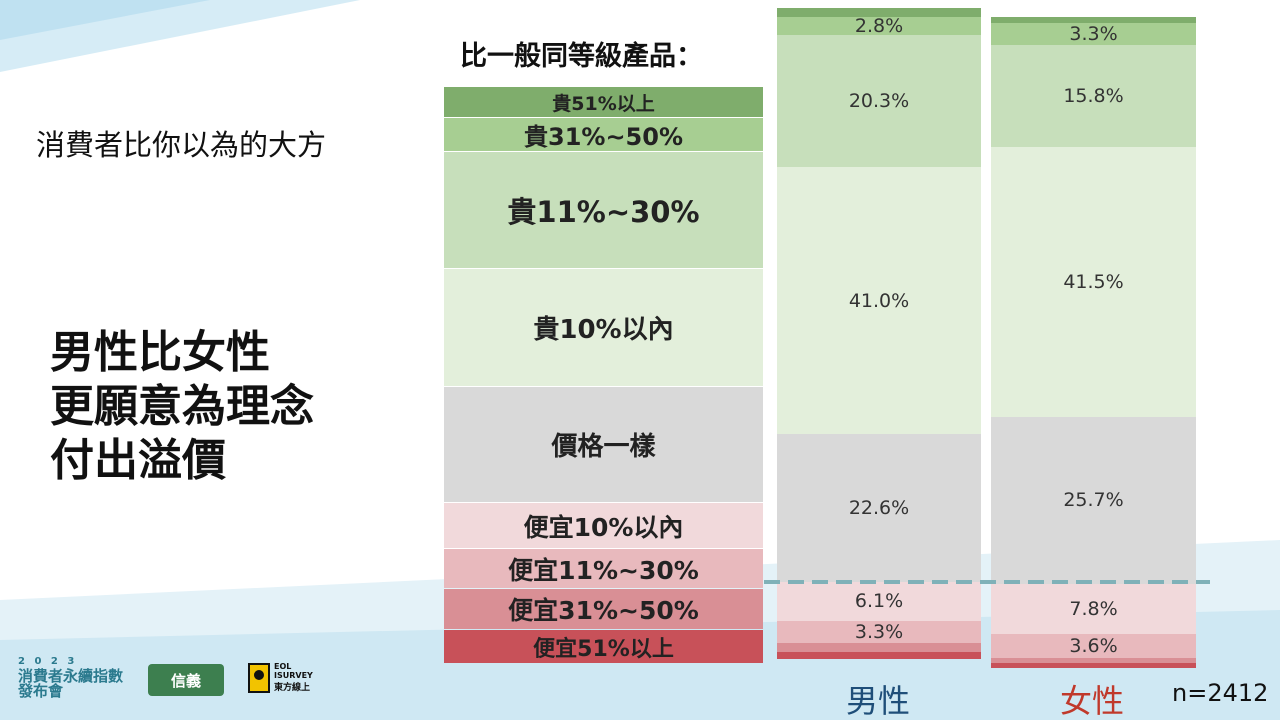 This screenshot has width=1280, height=722. What do you see at coordinates (160, 352) in the screenshot?
I see `headline-line-1: 男性比女性` at bounding box center [160, 352].